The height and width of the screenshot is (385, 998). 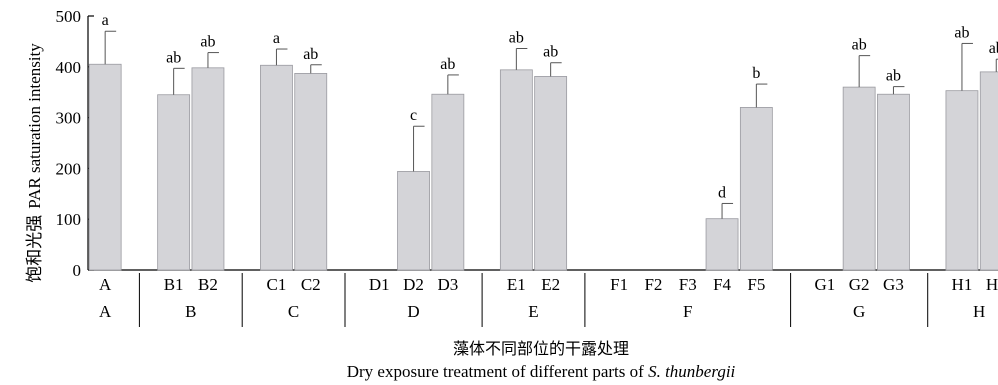 I want to click on sig-letter-B2: ab, so click(x=207, y=42).